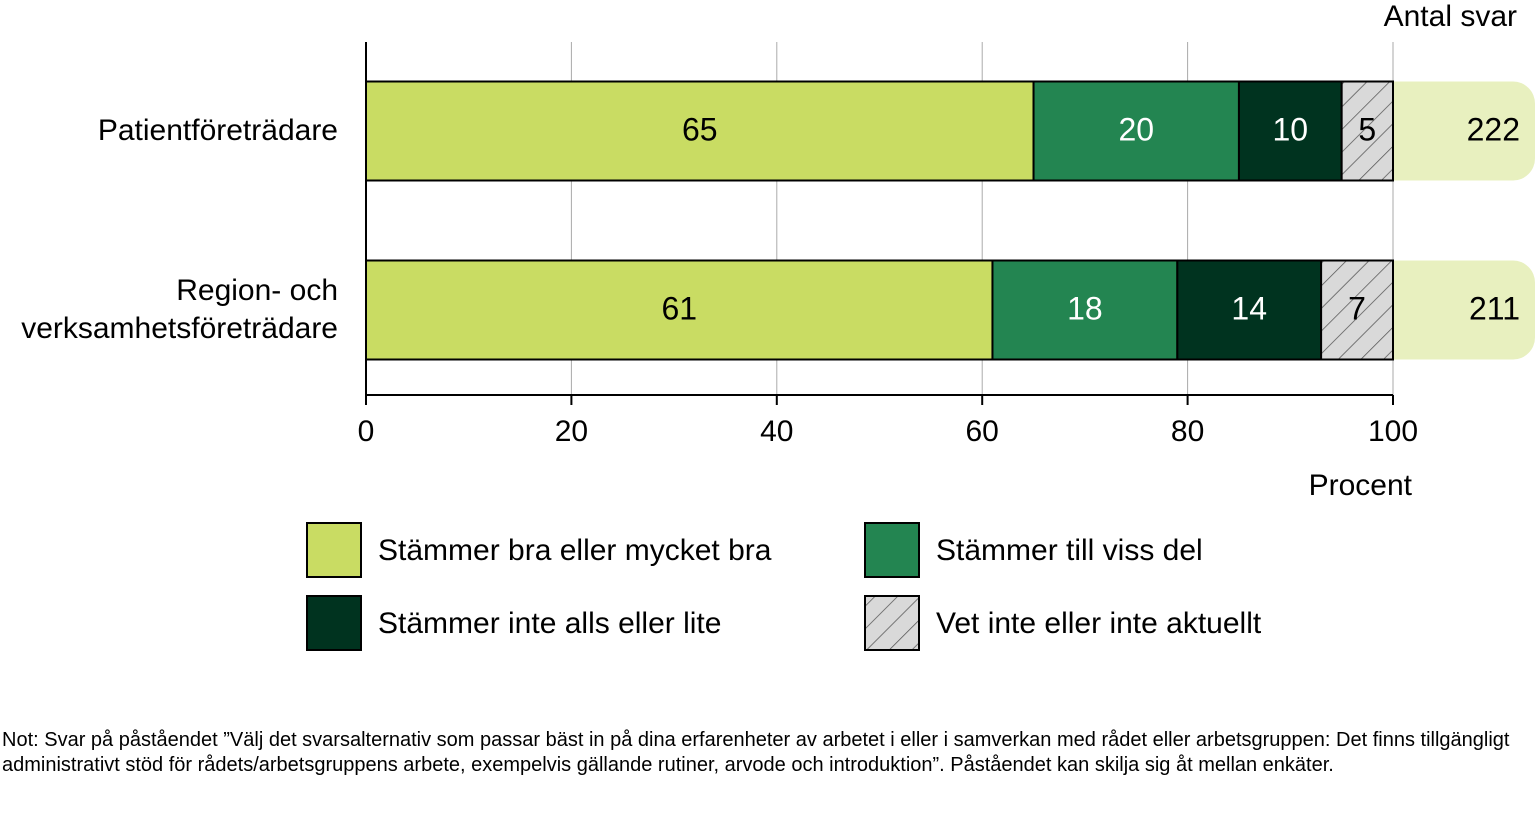  I want to click on count-header: Antal svar, so click(1450, 16).